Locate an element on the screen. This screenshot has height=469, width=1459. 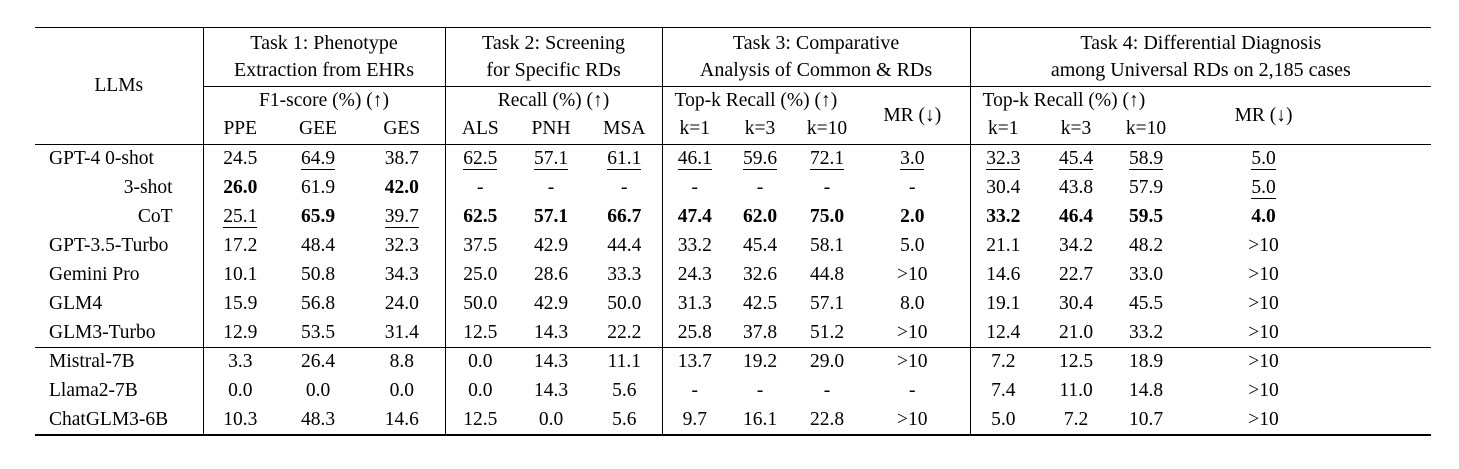
metric-value: 18.9 is located at coordinates (1146, 362).